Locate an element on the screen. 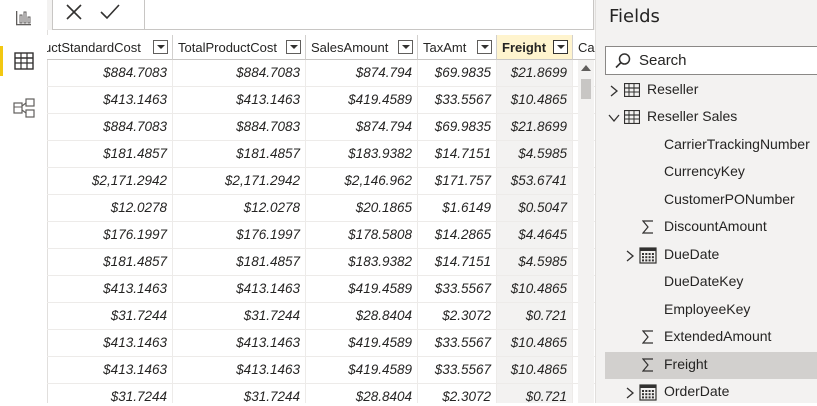 Image resolution: width=817 pixels, height=406 pixels. column-header-2: TotalProductCost is located at coordinates (239, 47).